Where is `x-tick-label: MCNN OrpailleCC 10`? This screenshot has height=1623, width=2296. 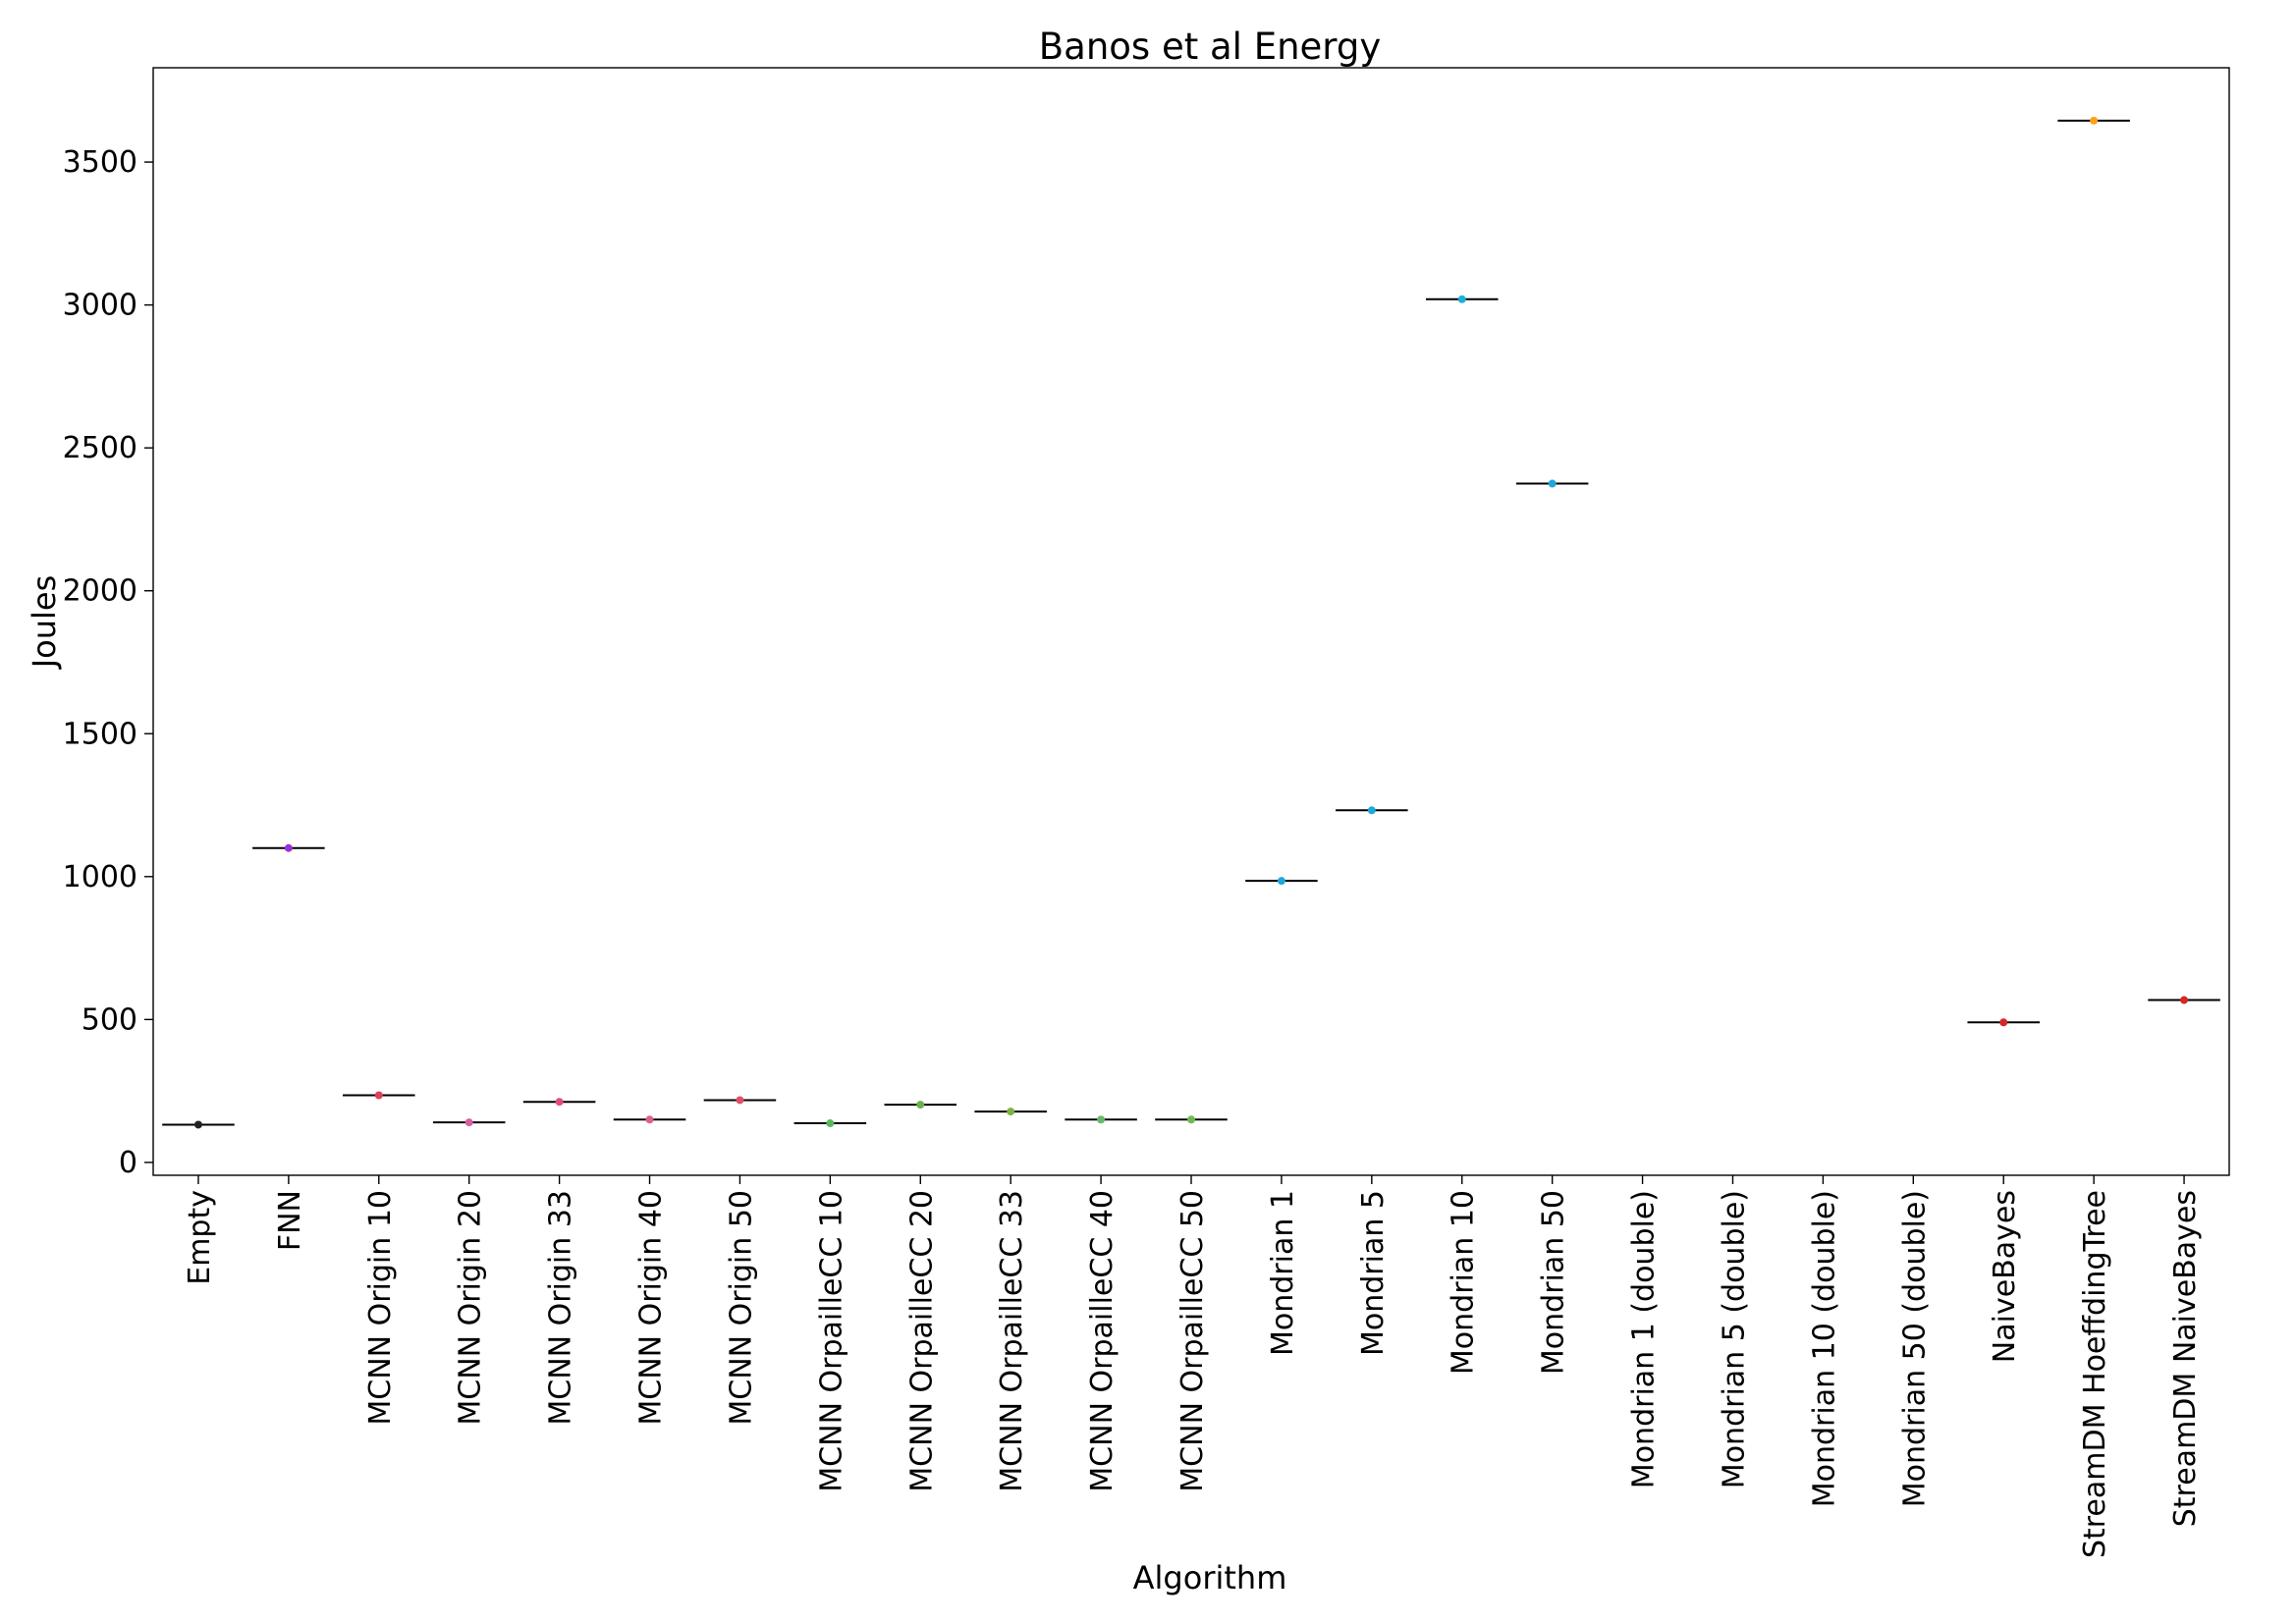
x-tick-label: MCNN OrpailleCC 10 is located at coordinates (831, 1341).